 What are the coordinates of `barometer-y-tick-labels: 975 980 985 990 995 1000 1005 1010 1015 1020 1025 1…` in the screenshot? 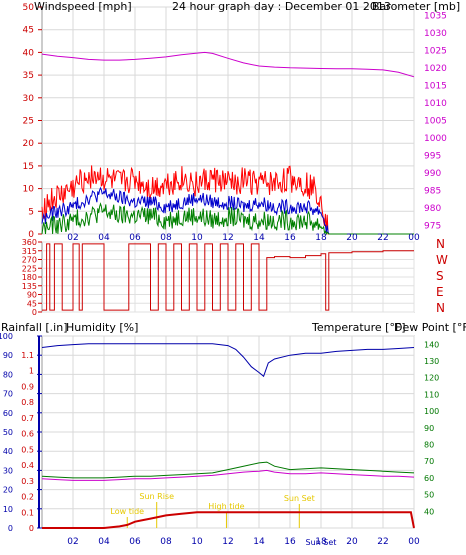 It's located at (435, 122).